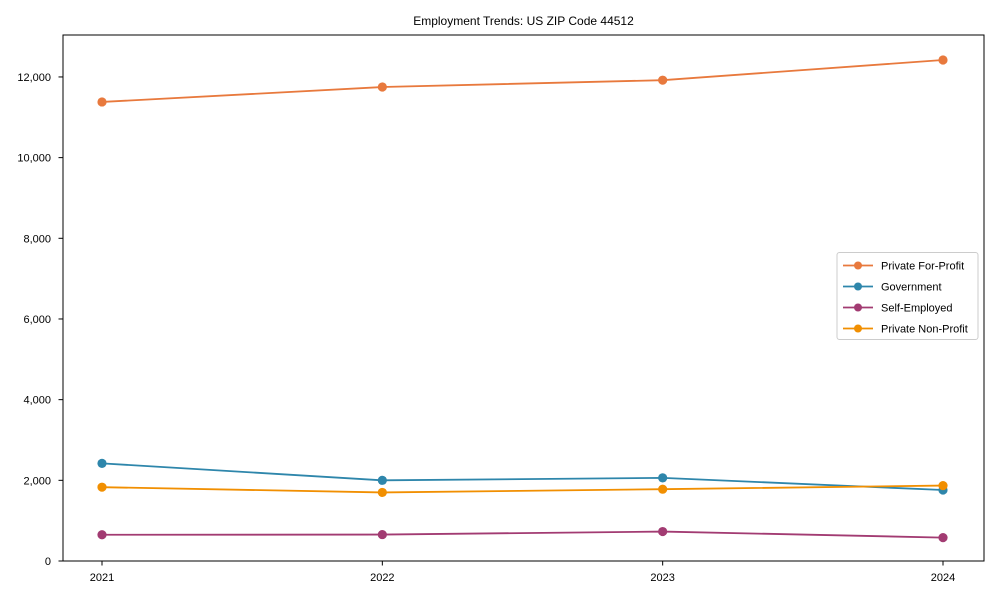  I want to click on data-point-private-non-profit-2024, so click(943, 485).